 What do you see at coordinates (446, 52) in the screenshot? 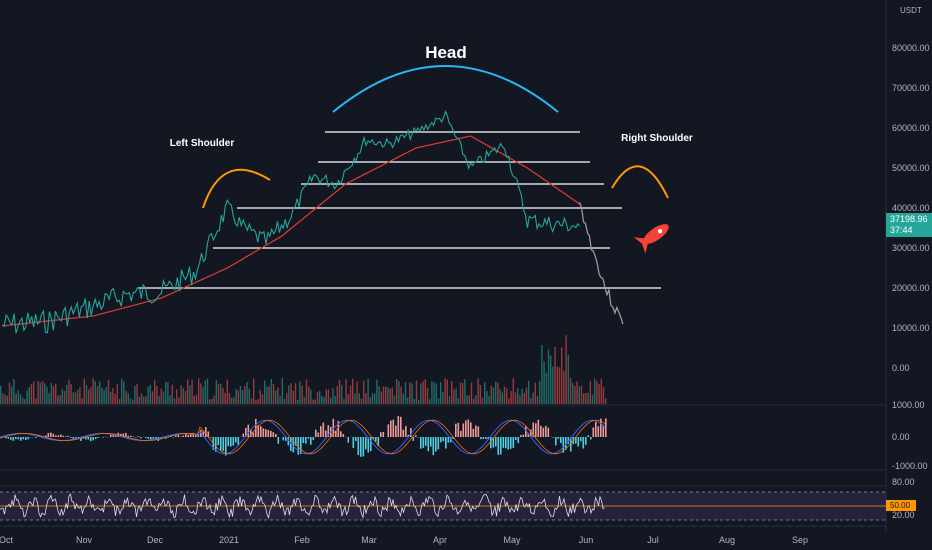
I see `head-label: Head` at bounding box center [446, 52].